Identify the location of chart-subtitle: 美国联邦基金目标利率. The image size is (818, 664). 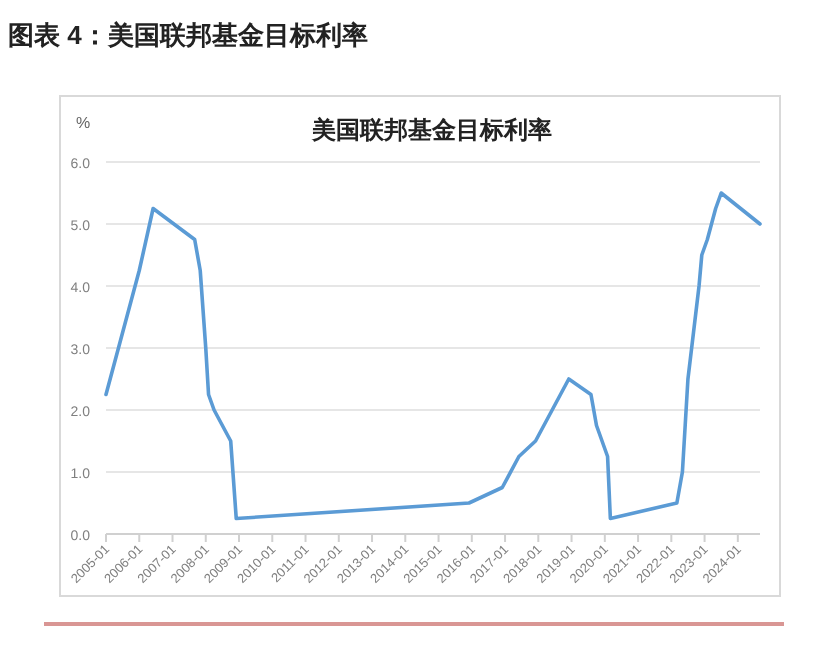
(431, 130).